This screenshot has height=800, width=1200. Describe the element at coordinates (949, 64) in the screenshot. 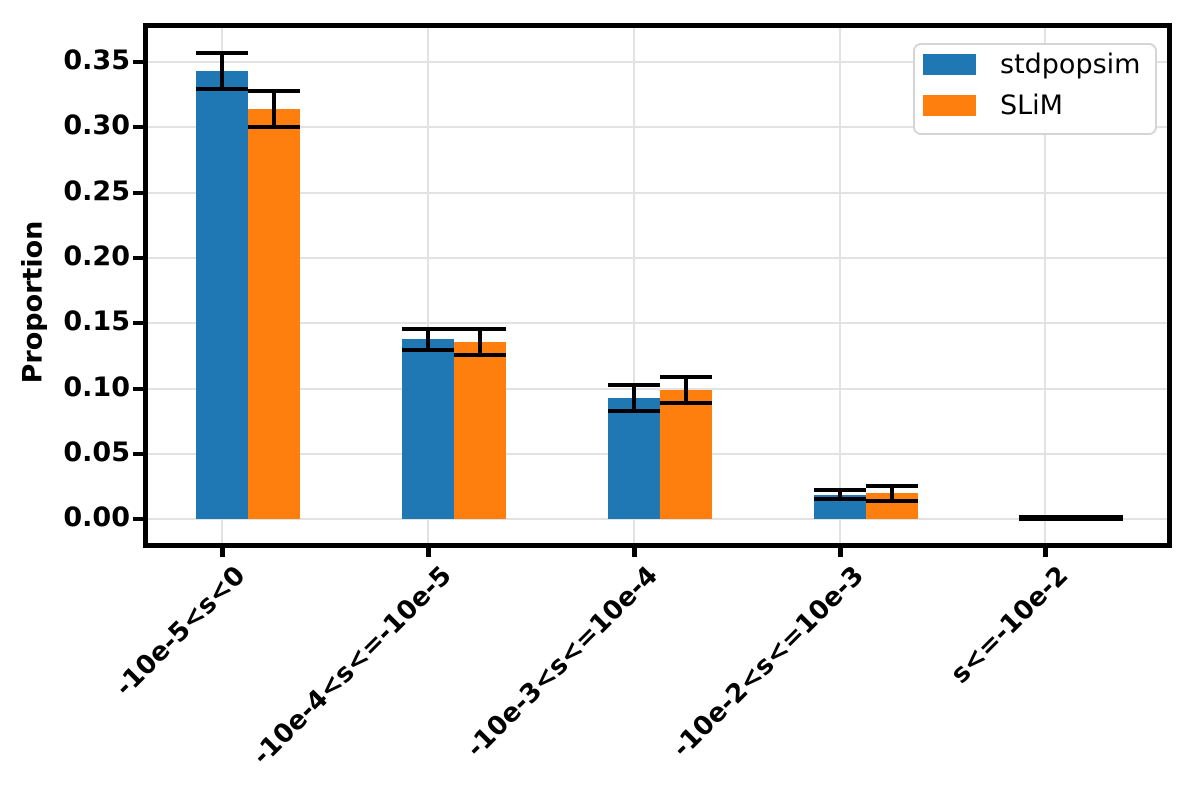

I see `legend-swatch-stdpopsim` at that location.